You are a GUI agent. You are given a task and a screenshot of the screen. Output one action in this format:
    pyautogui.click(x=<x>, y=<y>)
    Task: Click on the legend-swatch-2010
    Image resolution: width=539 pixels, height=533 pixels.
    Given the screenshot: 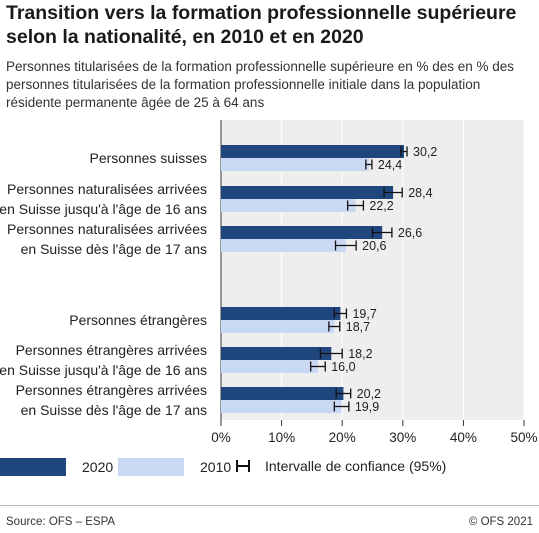 What is the action you would take?
    pyautogui.click(x=151, y=467)
    